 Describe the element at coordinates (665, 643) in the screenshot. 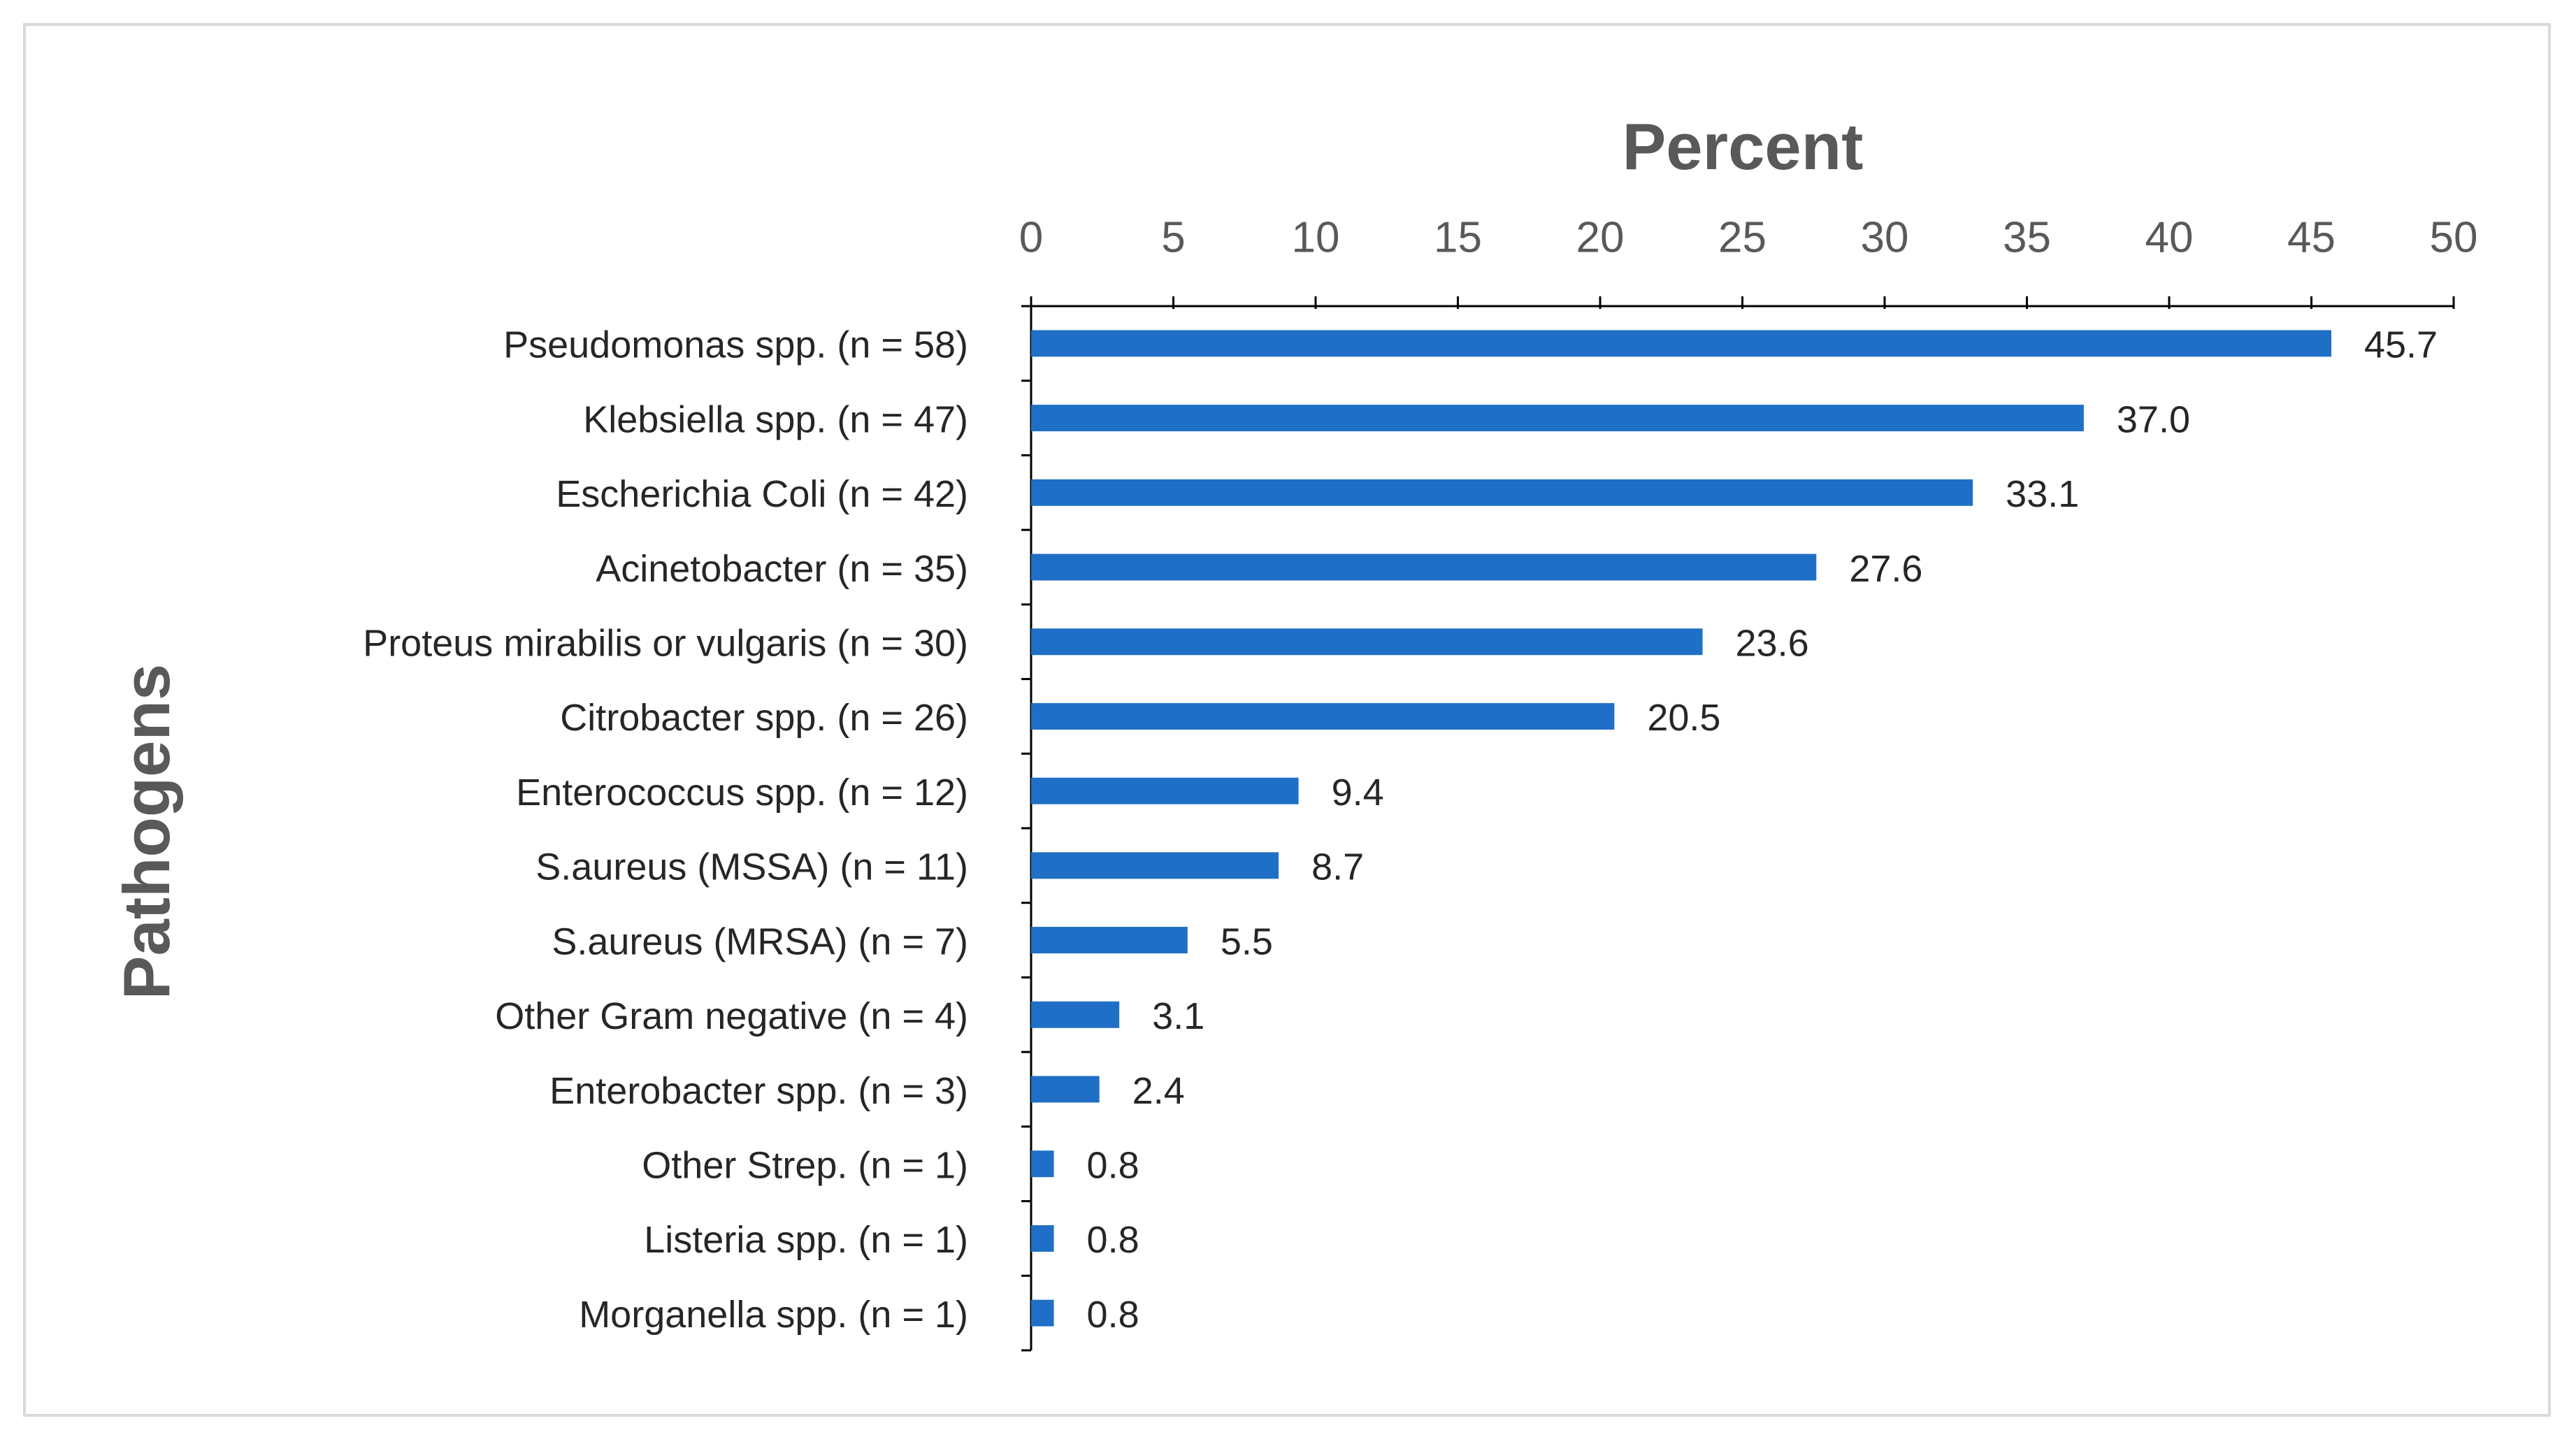

I see `y-tick-label: Proteus mirabilis or vulgaris (n = 30)` at that location.